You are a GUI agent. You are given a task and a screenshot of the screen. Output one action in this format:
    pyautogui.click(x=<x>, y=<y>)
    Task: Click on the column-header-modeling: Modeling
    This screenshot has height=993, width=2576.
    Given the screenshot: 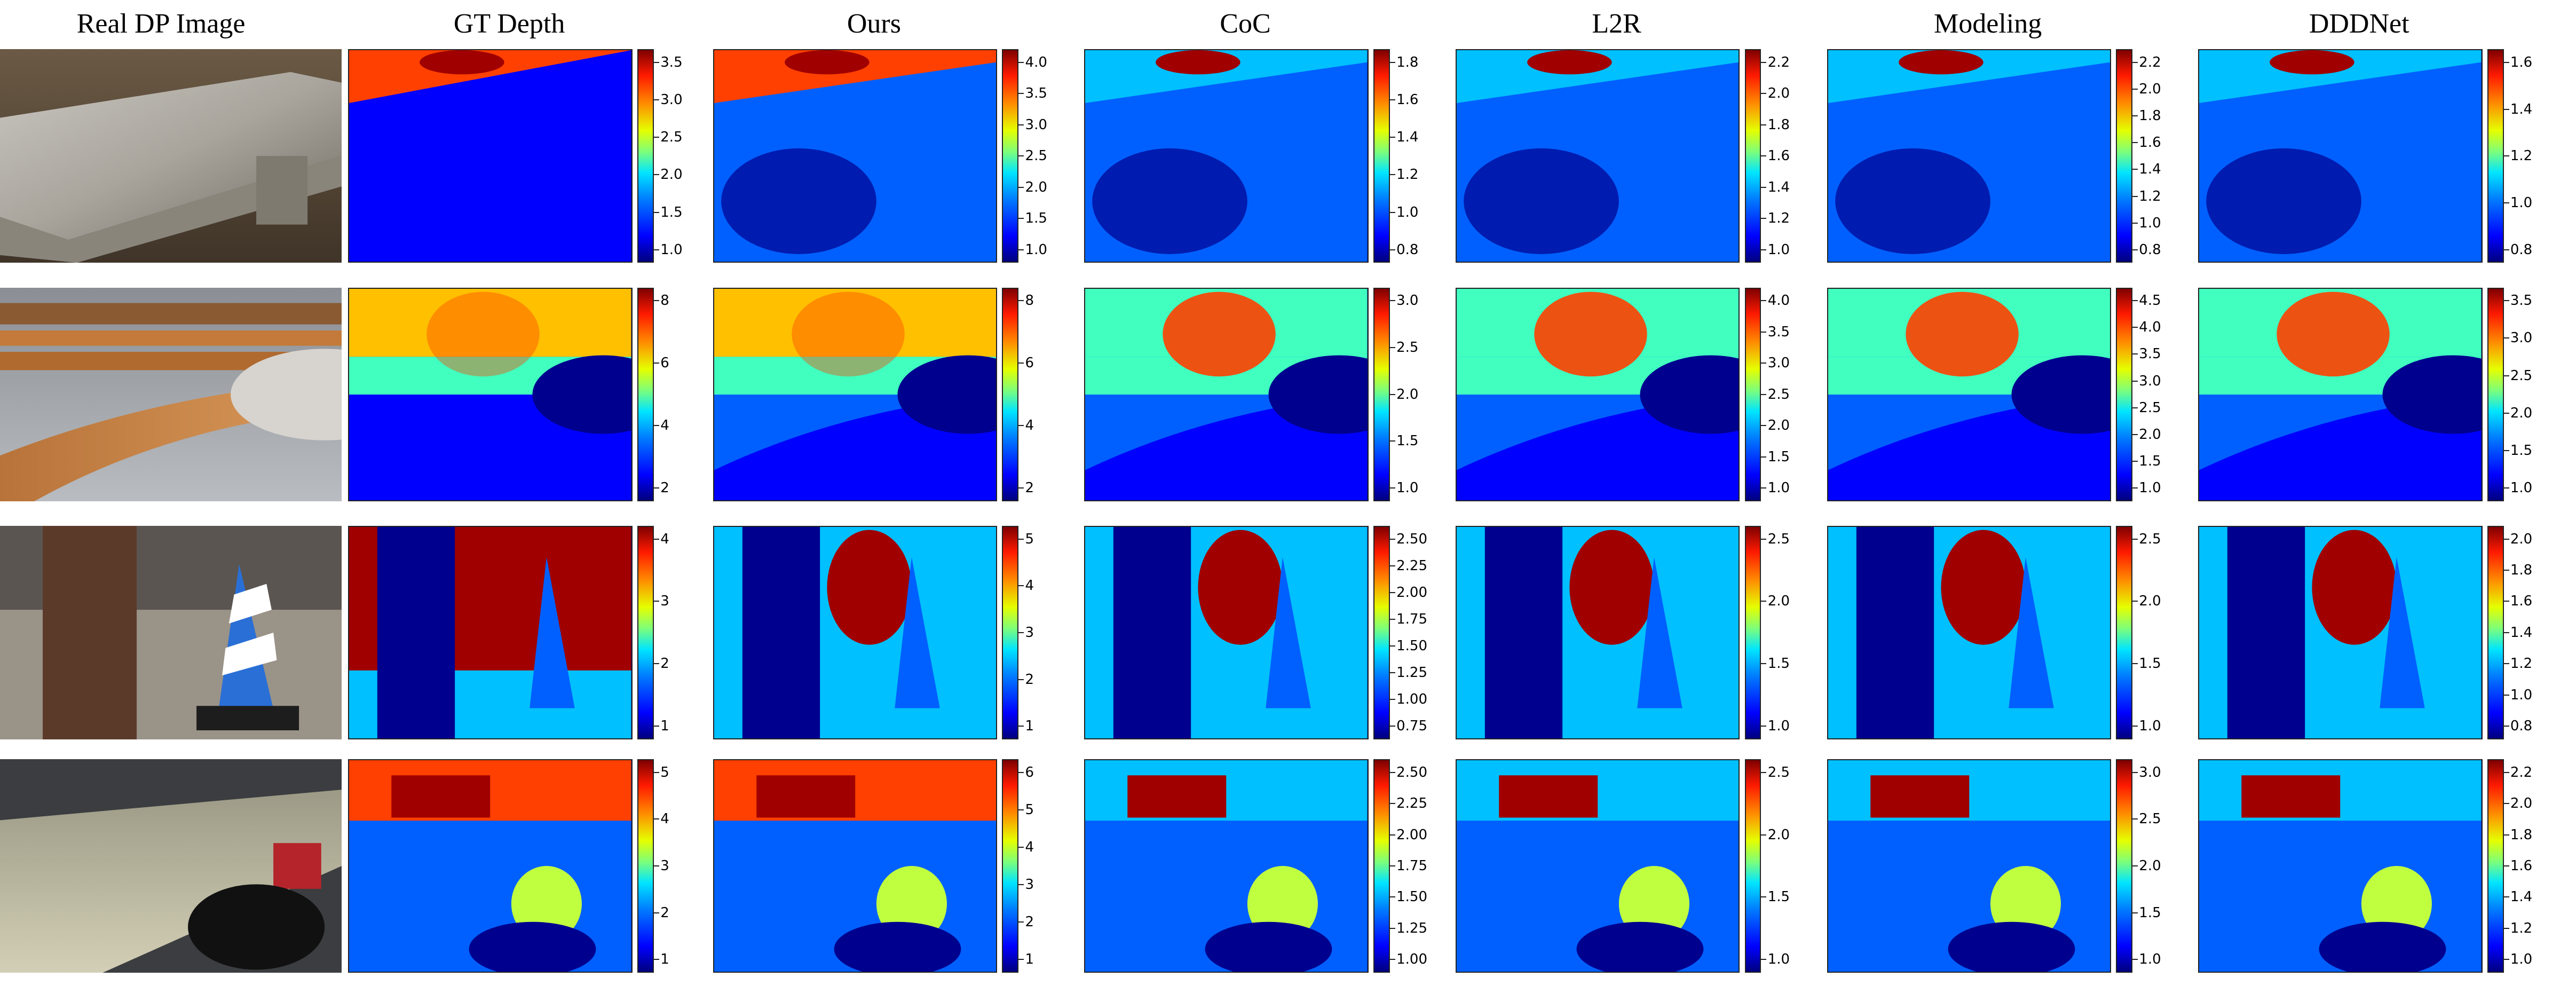 What is the action you would take?
    pyautogui.click(x=1988, y=24)
    